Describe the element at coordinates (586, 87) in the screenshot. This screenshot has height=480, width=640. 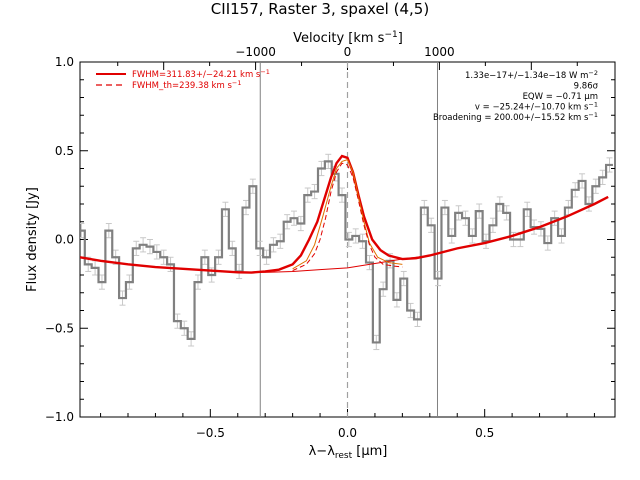
I see `fit-annotation: 9.86σ` at that location.